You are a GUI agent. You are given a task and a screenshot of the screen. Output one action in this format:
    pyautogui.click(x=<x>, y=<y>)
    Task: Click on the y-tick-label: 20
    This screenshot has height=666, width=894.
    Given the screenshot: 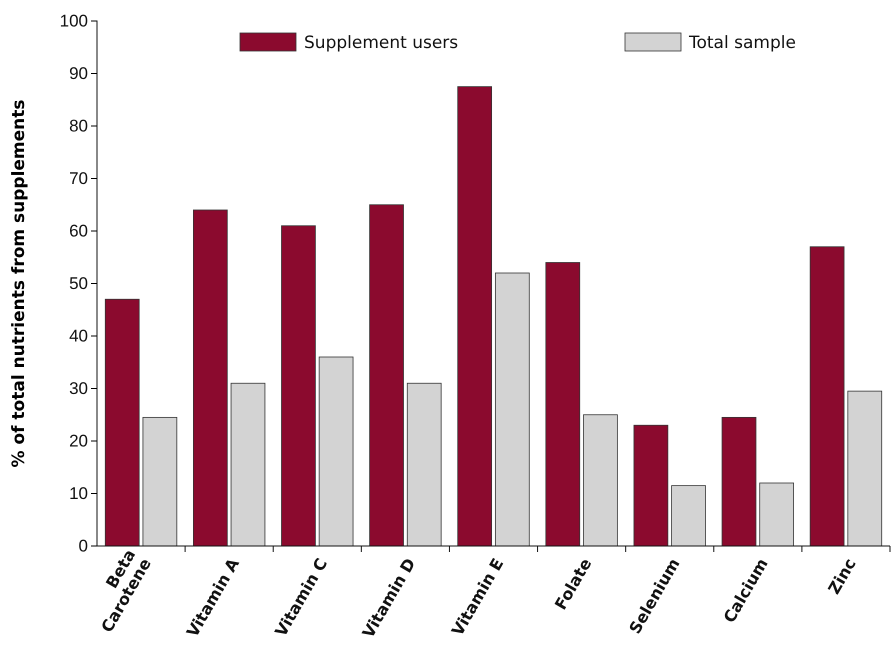 What is the action you would take?
    pyautogui.click(x=78, y=440)
    